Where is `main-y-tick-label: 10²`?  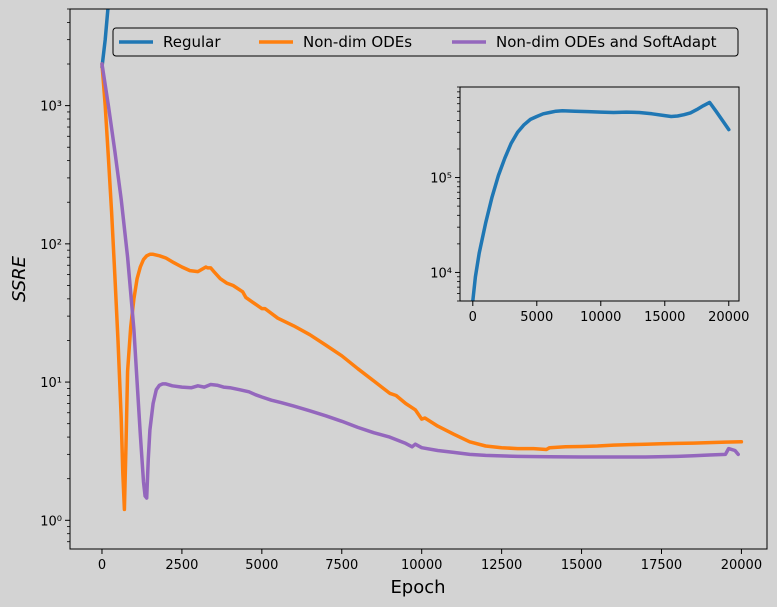
main-y-tick-label: 10² is located at coordinates (51, 245).